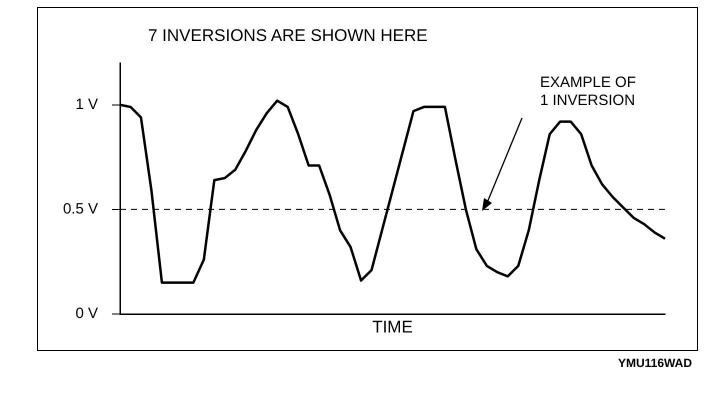  Describe the element at coordinates (655, 363) in the screenshot. I see `text: YMU116WAD` at that location.